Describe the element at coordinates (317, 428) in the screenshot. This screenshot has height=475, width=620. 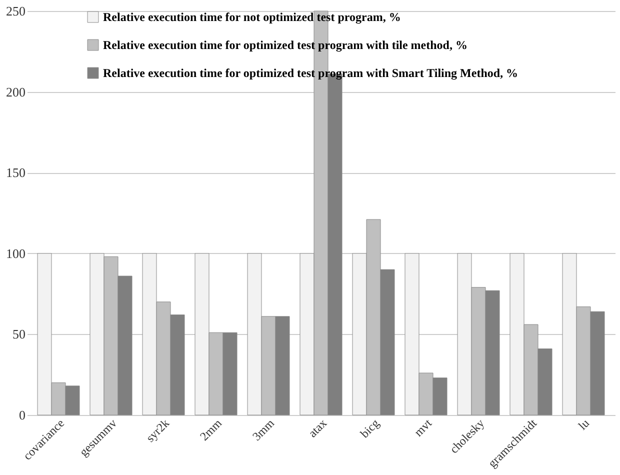
I see `x-tick-label: atax` at that location.